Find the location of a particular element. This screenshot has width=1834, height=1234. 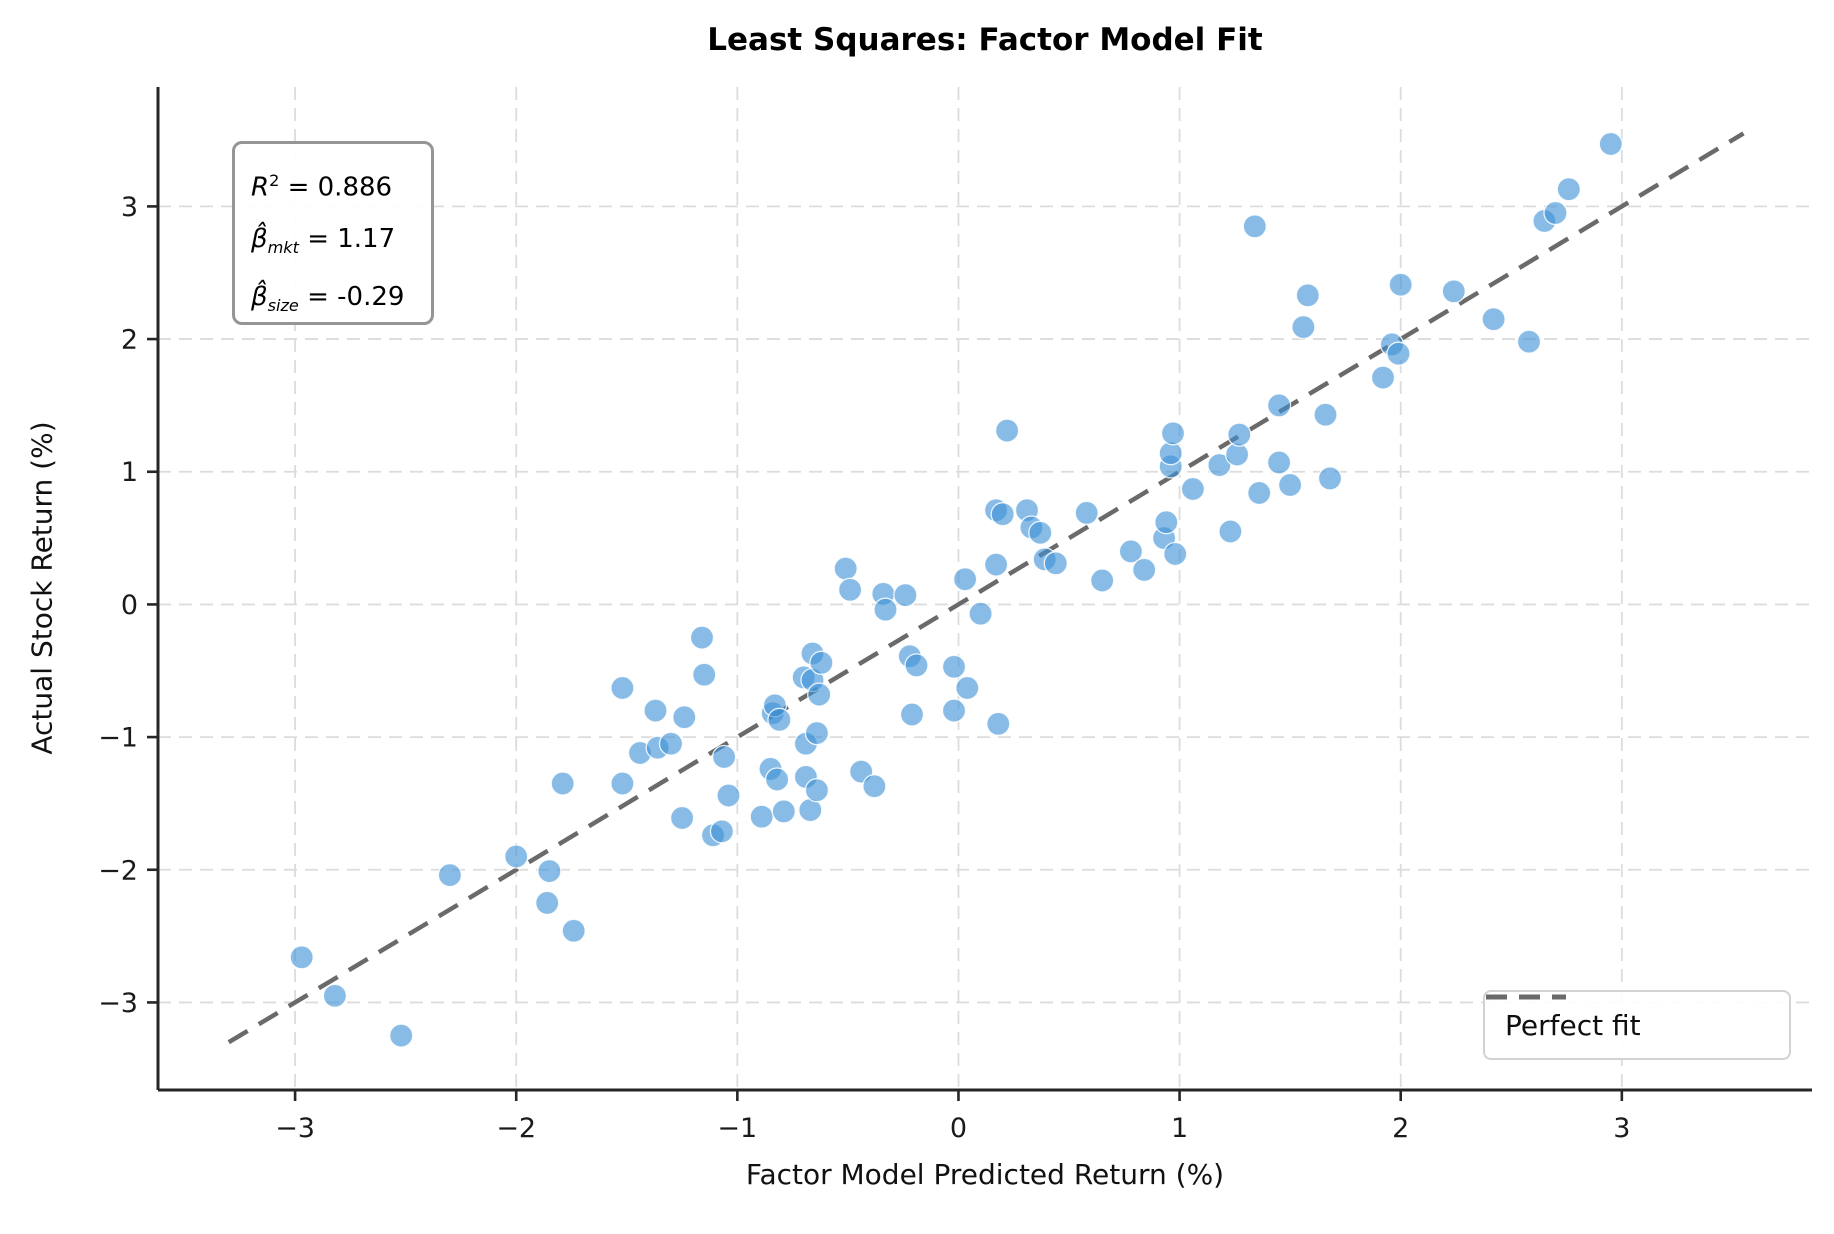

x-tick-label: 1 is located at coordinates (1179, 1128).